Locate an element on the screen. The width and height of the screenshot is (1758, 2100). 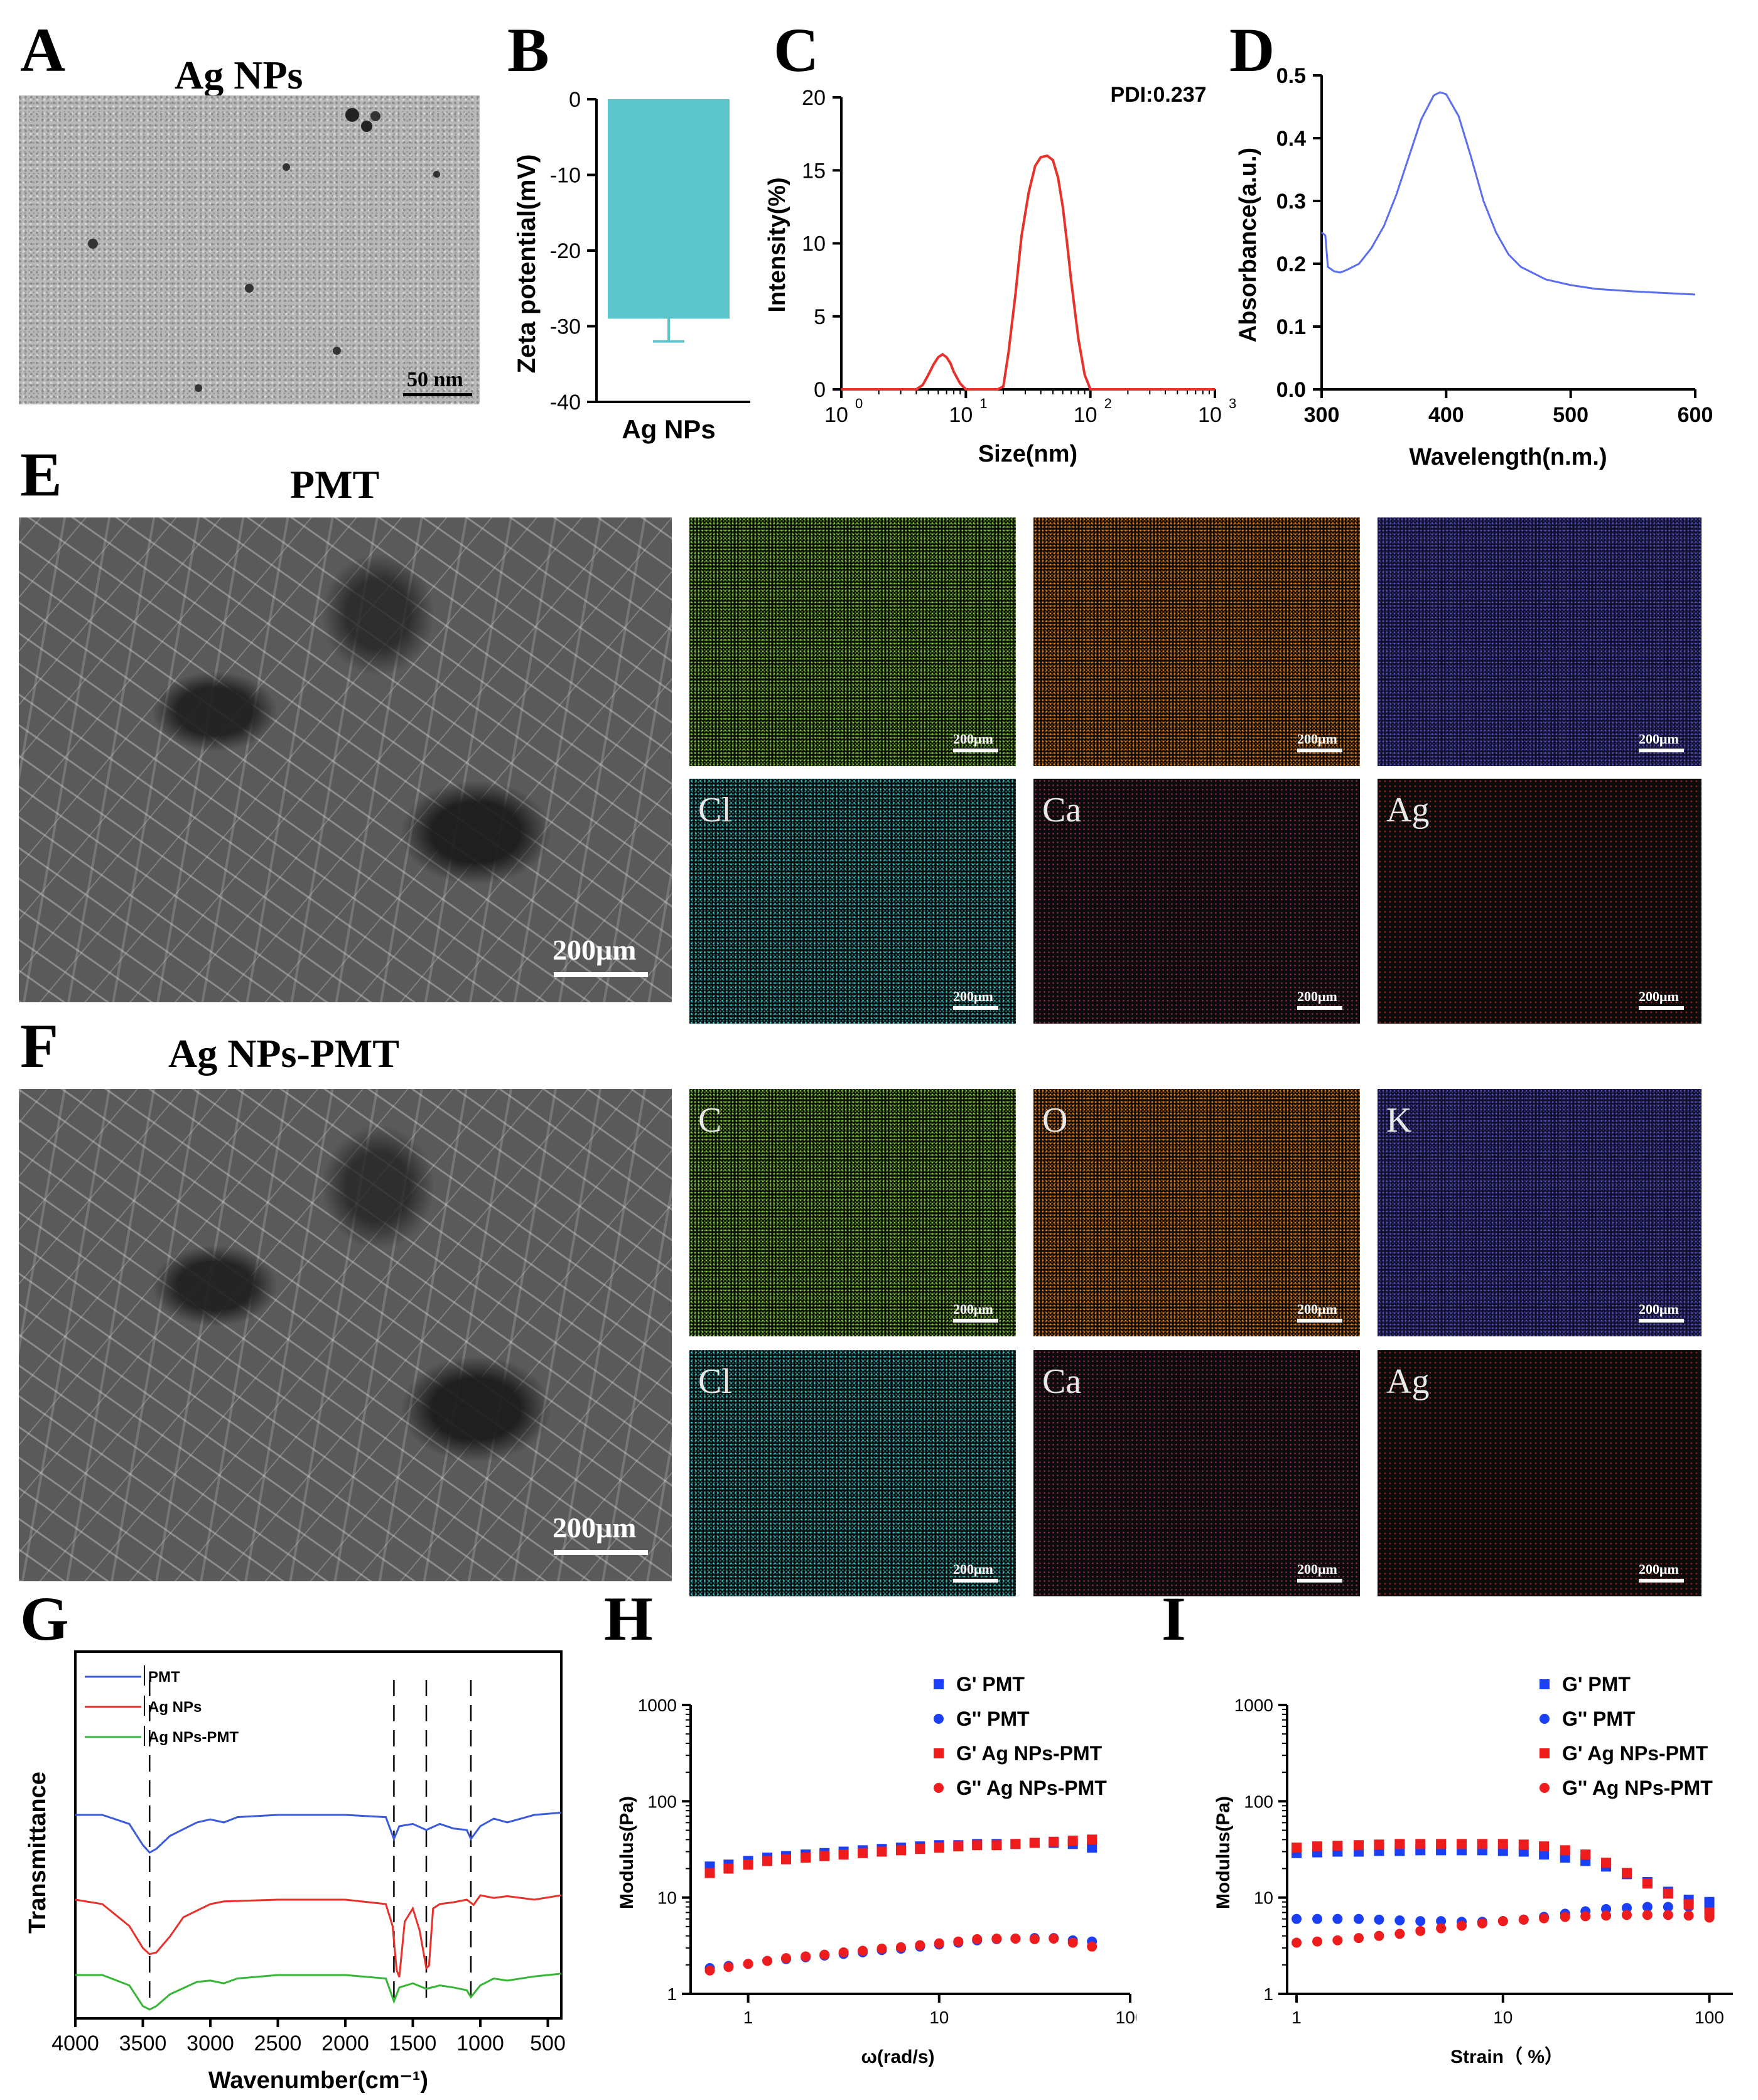
chart-h-ylabel: Modulus(Pa) is located at coordinates (627, 1852).